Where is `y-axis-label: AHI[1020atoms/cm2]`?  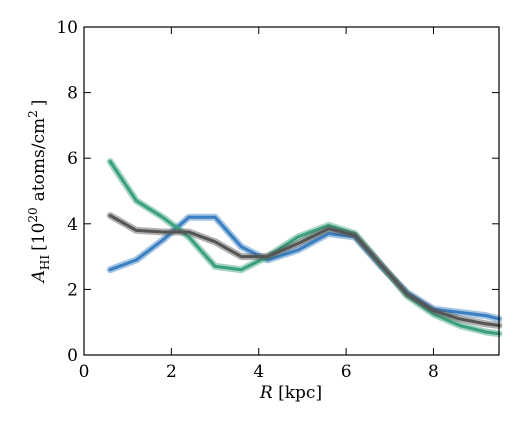 y-axis-label: AHI[1020atoms/cm2] is located at coordinates (39, 192).